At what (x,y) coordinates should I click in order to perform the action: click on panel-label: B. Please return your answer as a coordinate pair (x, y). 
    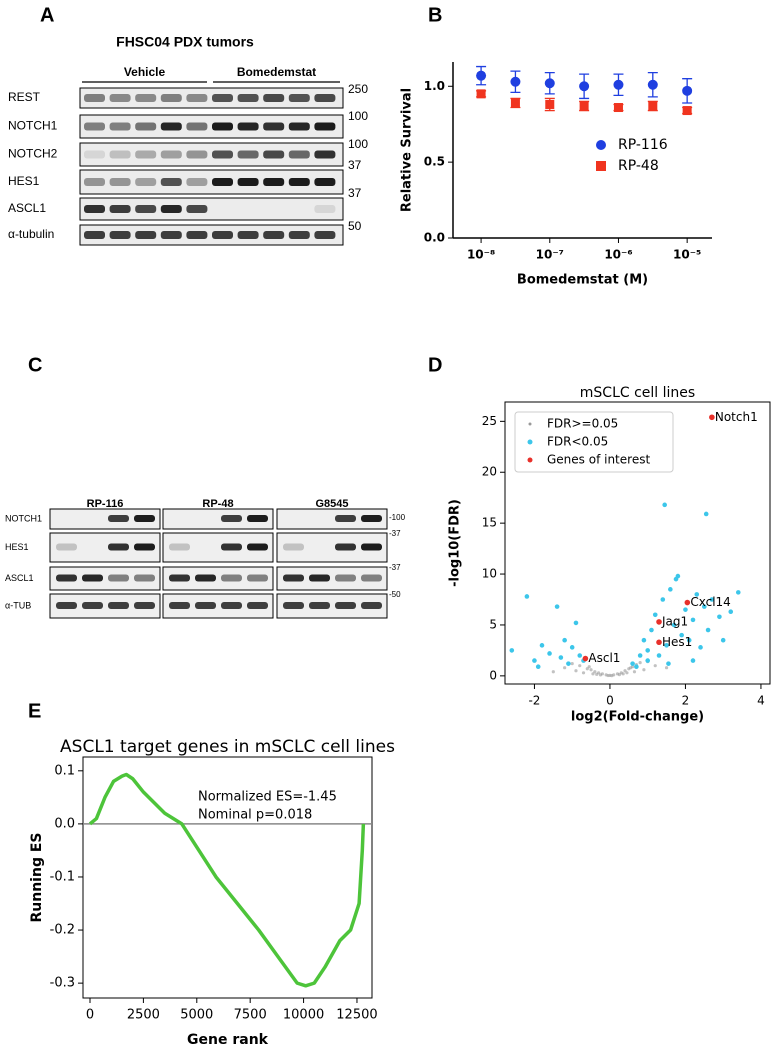
    Looking at the image, I should click on (435, 15).